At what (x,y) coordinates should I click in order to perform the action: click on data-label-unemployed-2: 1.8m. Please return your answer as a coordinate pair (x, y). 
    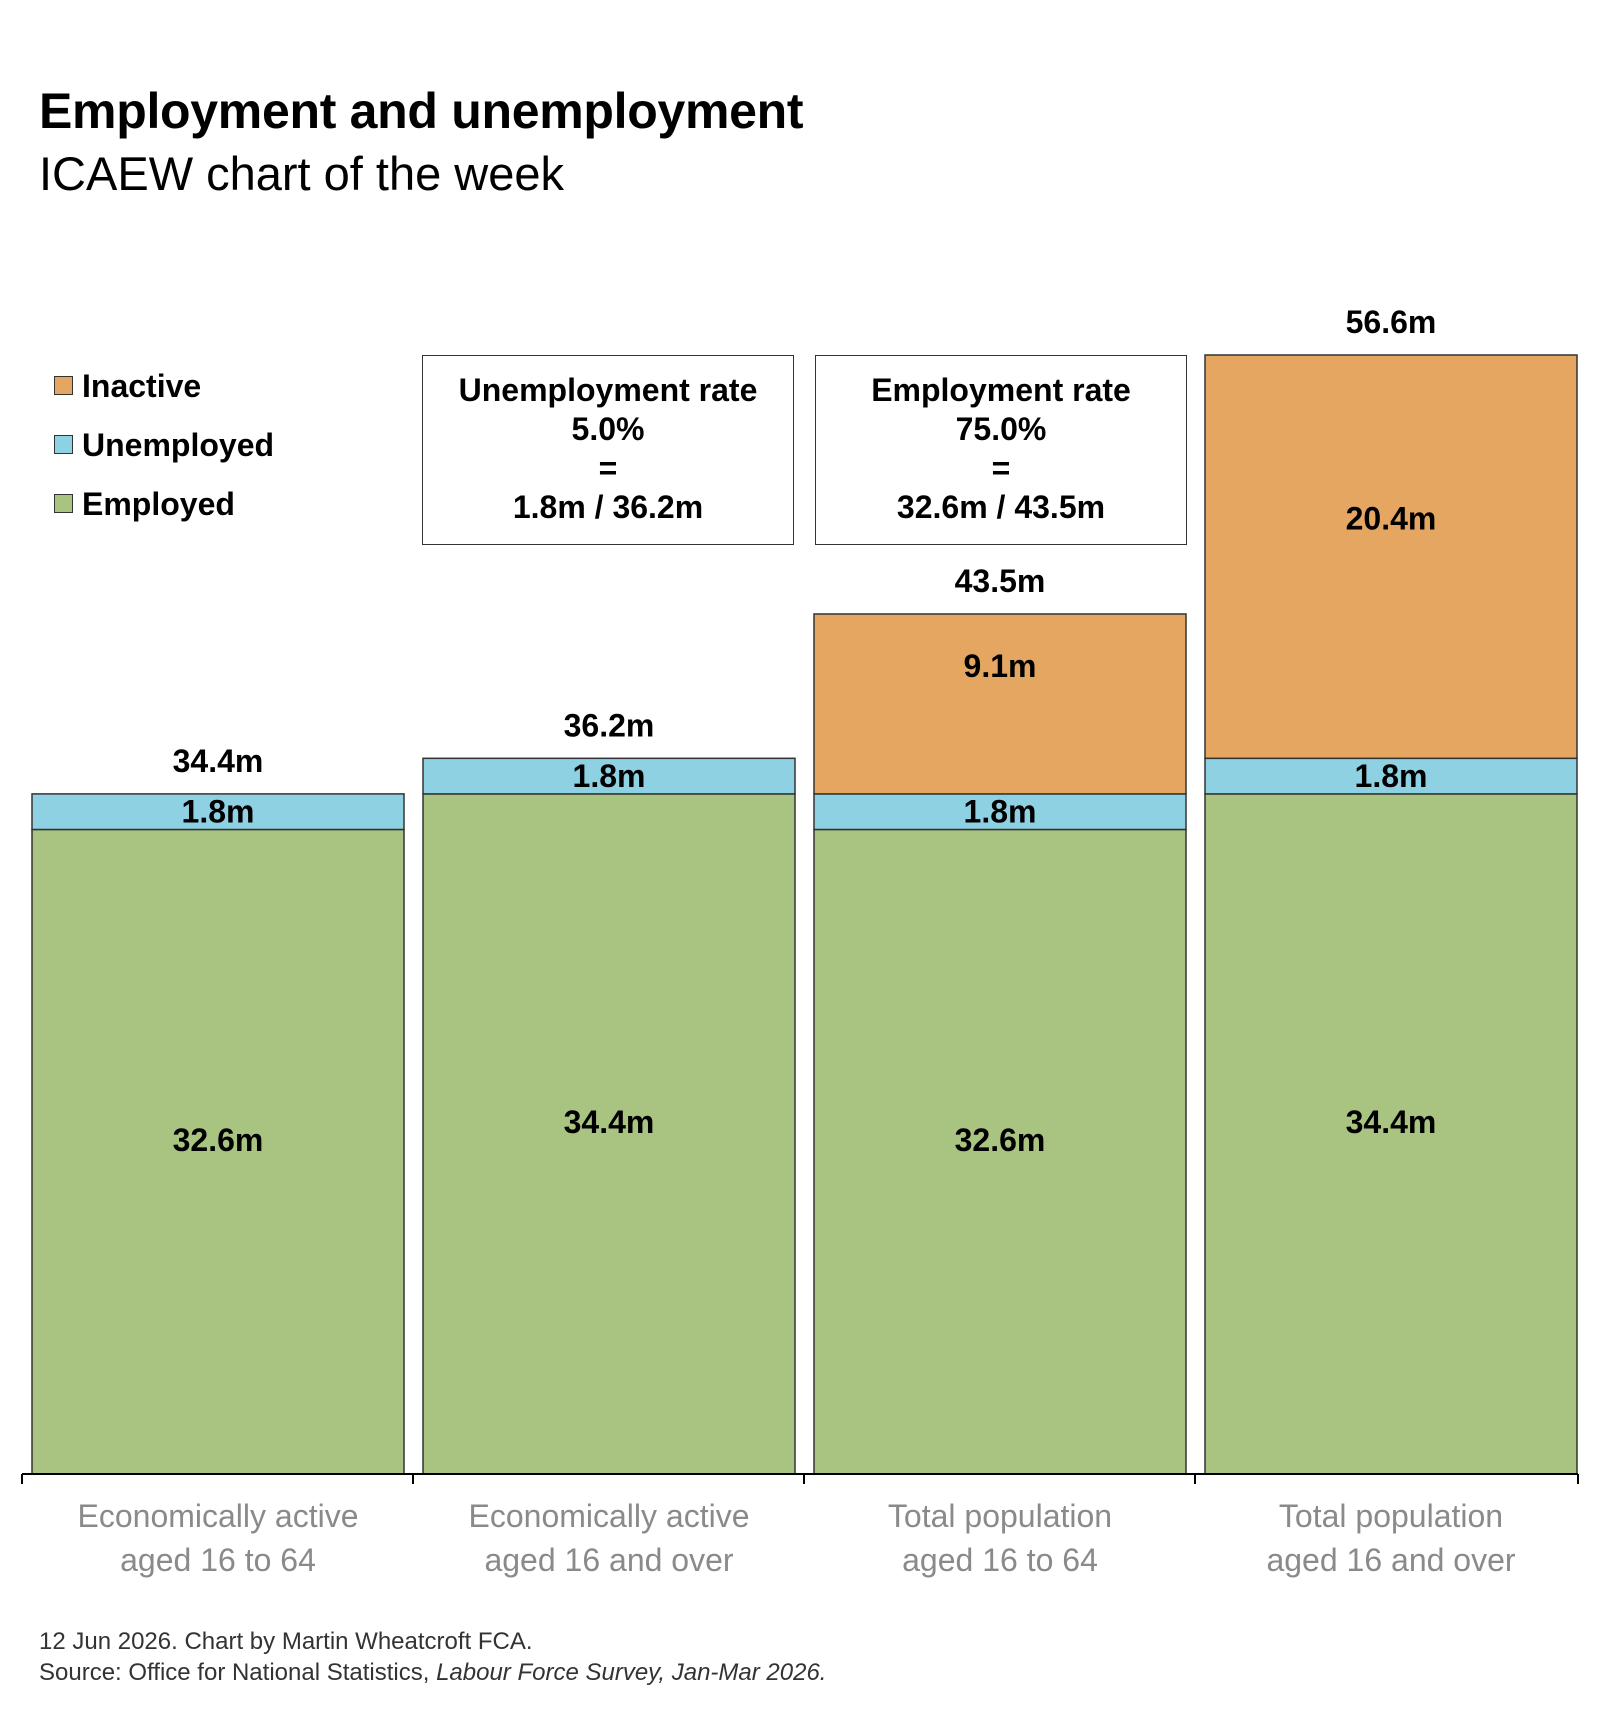
    Looking at the image, I should click on (609, 776).